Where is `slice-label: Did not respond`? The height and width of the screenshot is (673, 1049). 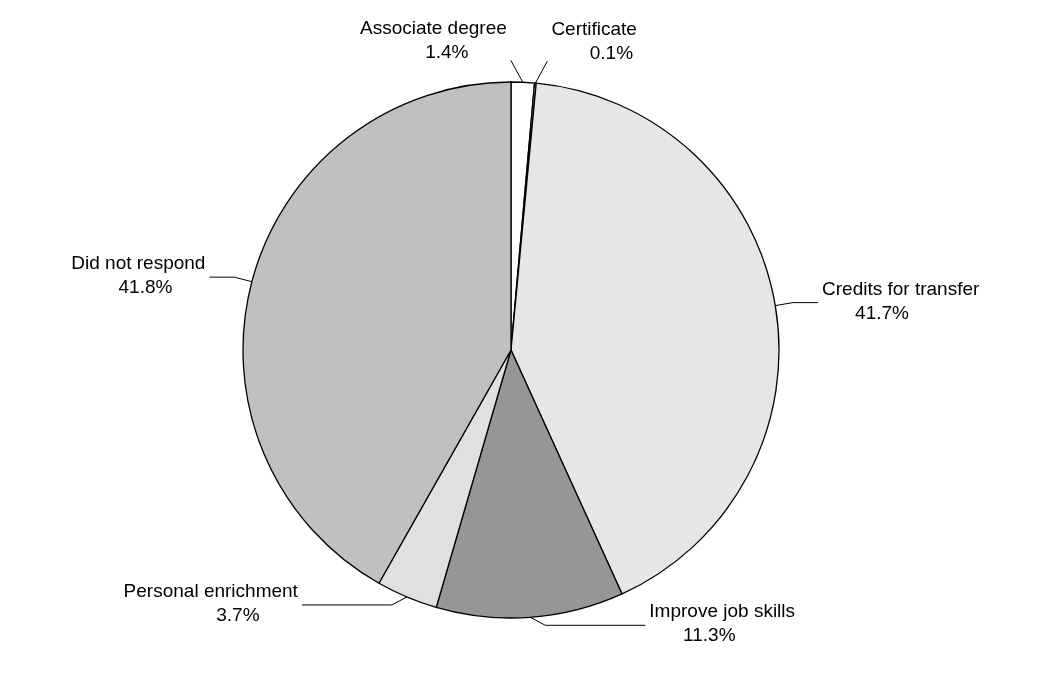 slice-label: Did not respond is located at coordinates (138, 263).